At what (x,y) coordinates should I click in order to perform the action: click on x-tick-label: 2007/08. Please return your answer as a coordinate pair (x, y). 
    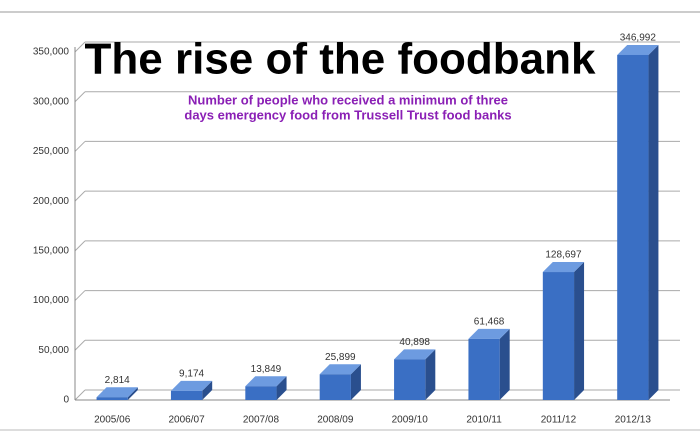
    Looking at the image, I should click on (261, 420).